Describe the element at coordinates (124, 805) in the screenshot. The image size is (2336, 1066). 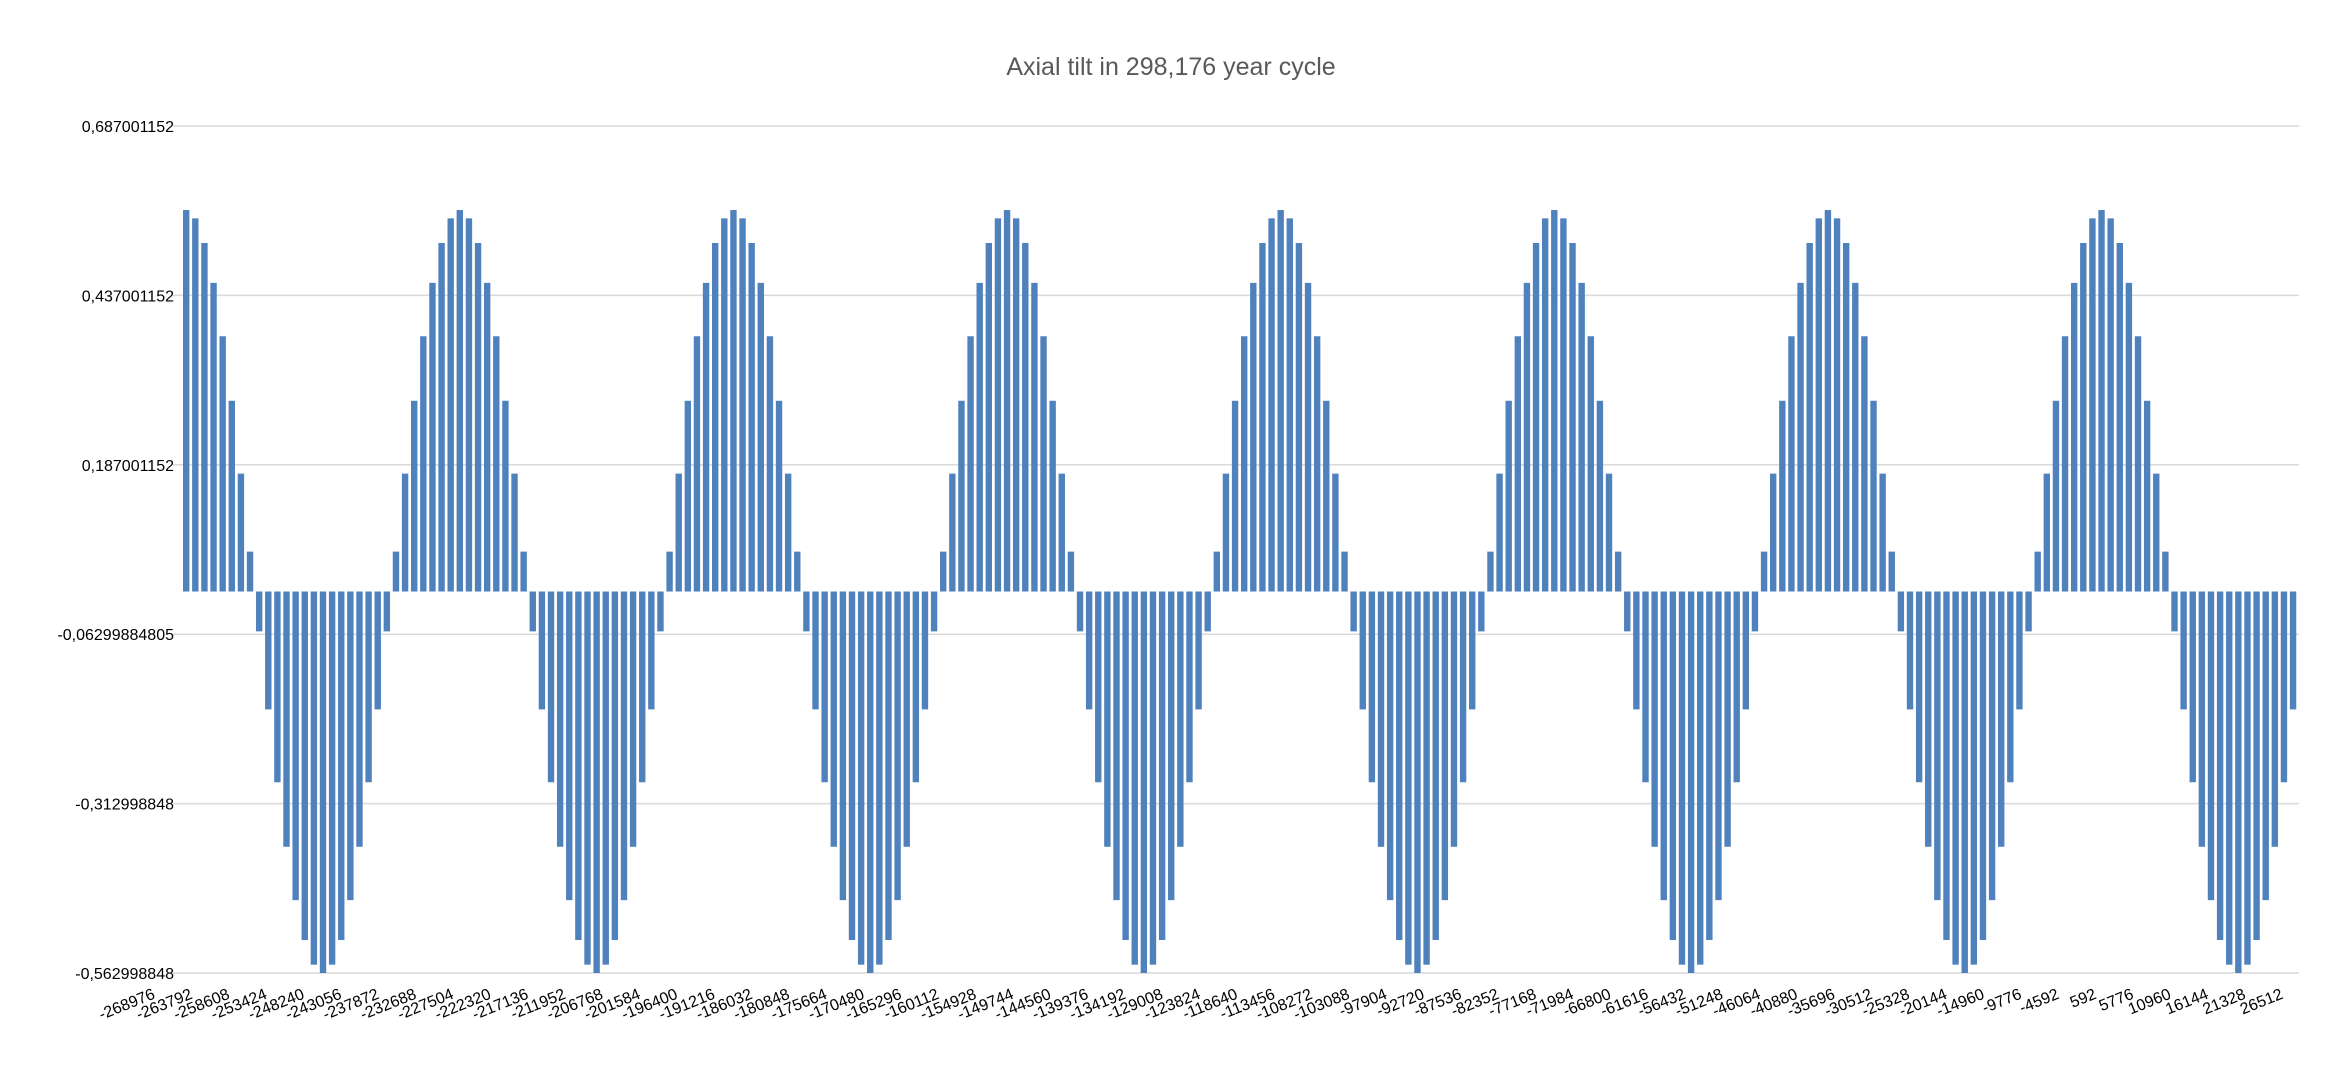
I see `y-tick-label: -0,312998848` at that location.